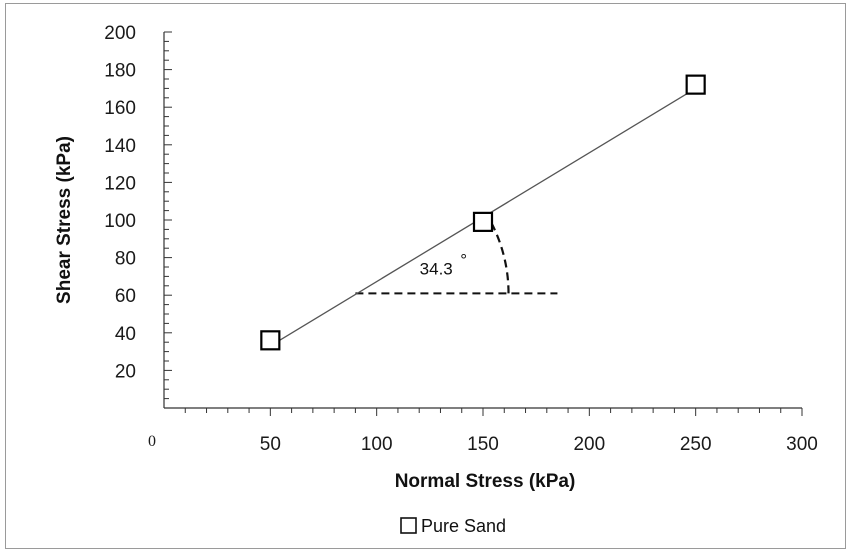  What do you see at coordinates (497, 253) in the screenshot?
I see `angle-arc` at bounding box center [497, 253].